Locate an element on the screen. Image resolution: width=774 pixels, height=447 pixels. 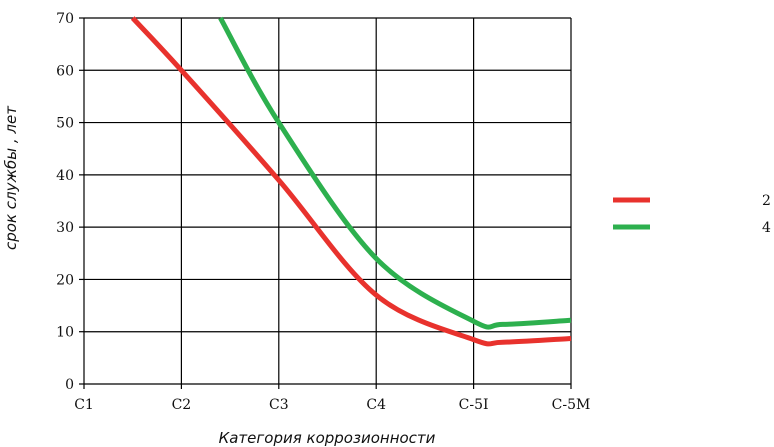
y-tick-label: 30 is located at coordinates (65, 228).